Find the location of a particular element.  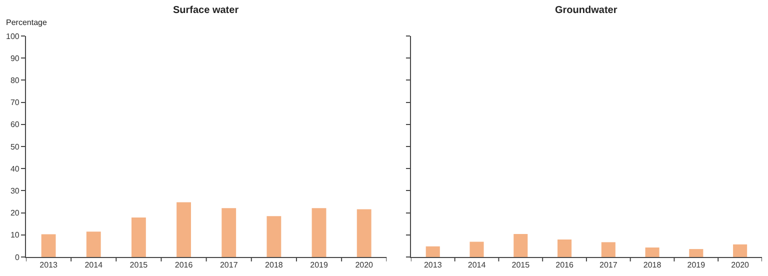

y-axis-title: Percentage is located at coordinates (27, 22).